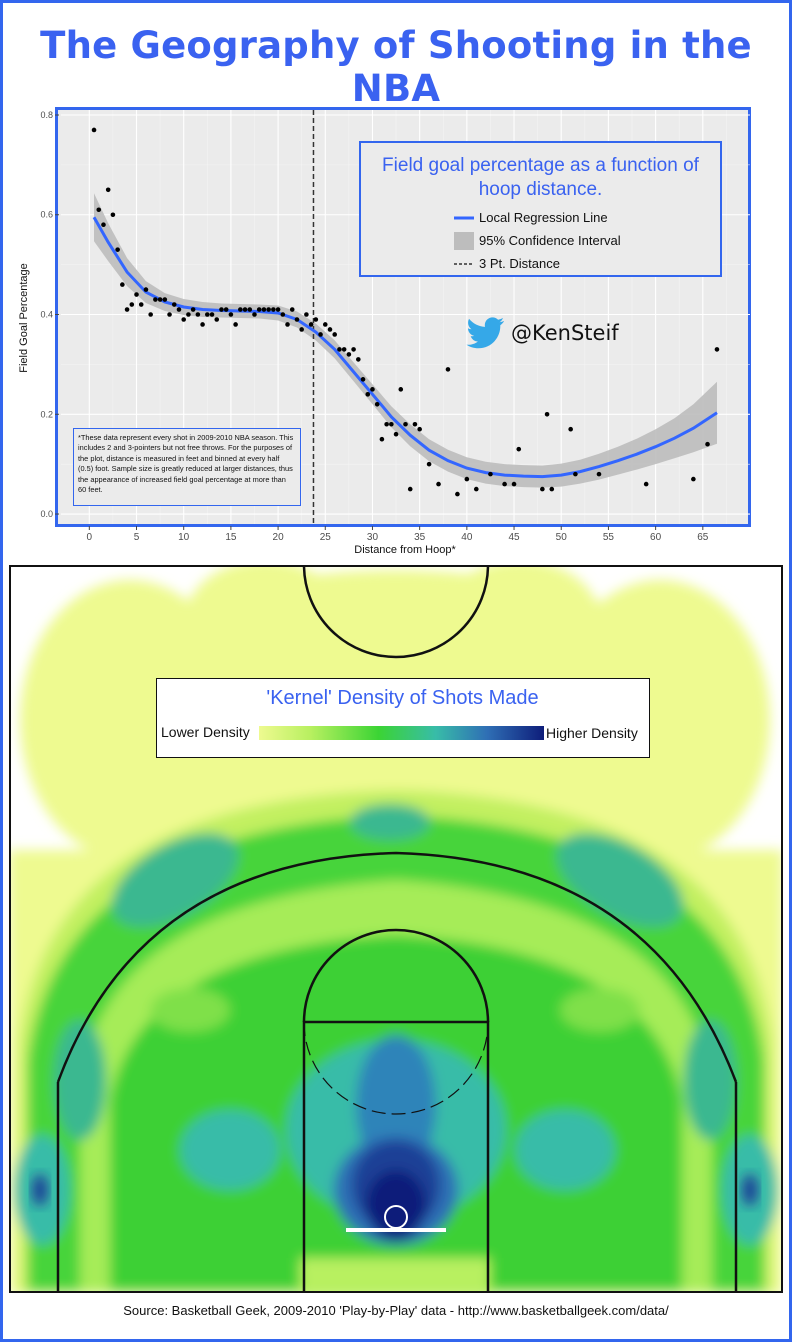  I want to click on twitter-handle: @KenSteif, so click(555, 335).